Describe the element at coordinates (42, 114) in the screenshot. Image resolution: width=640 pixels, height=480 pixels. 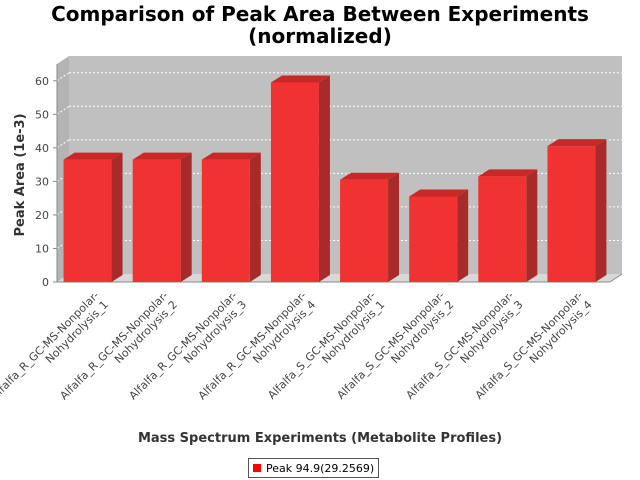
I see `y-tick-label: 50` at that location.